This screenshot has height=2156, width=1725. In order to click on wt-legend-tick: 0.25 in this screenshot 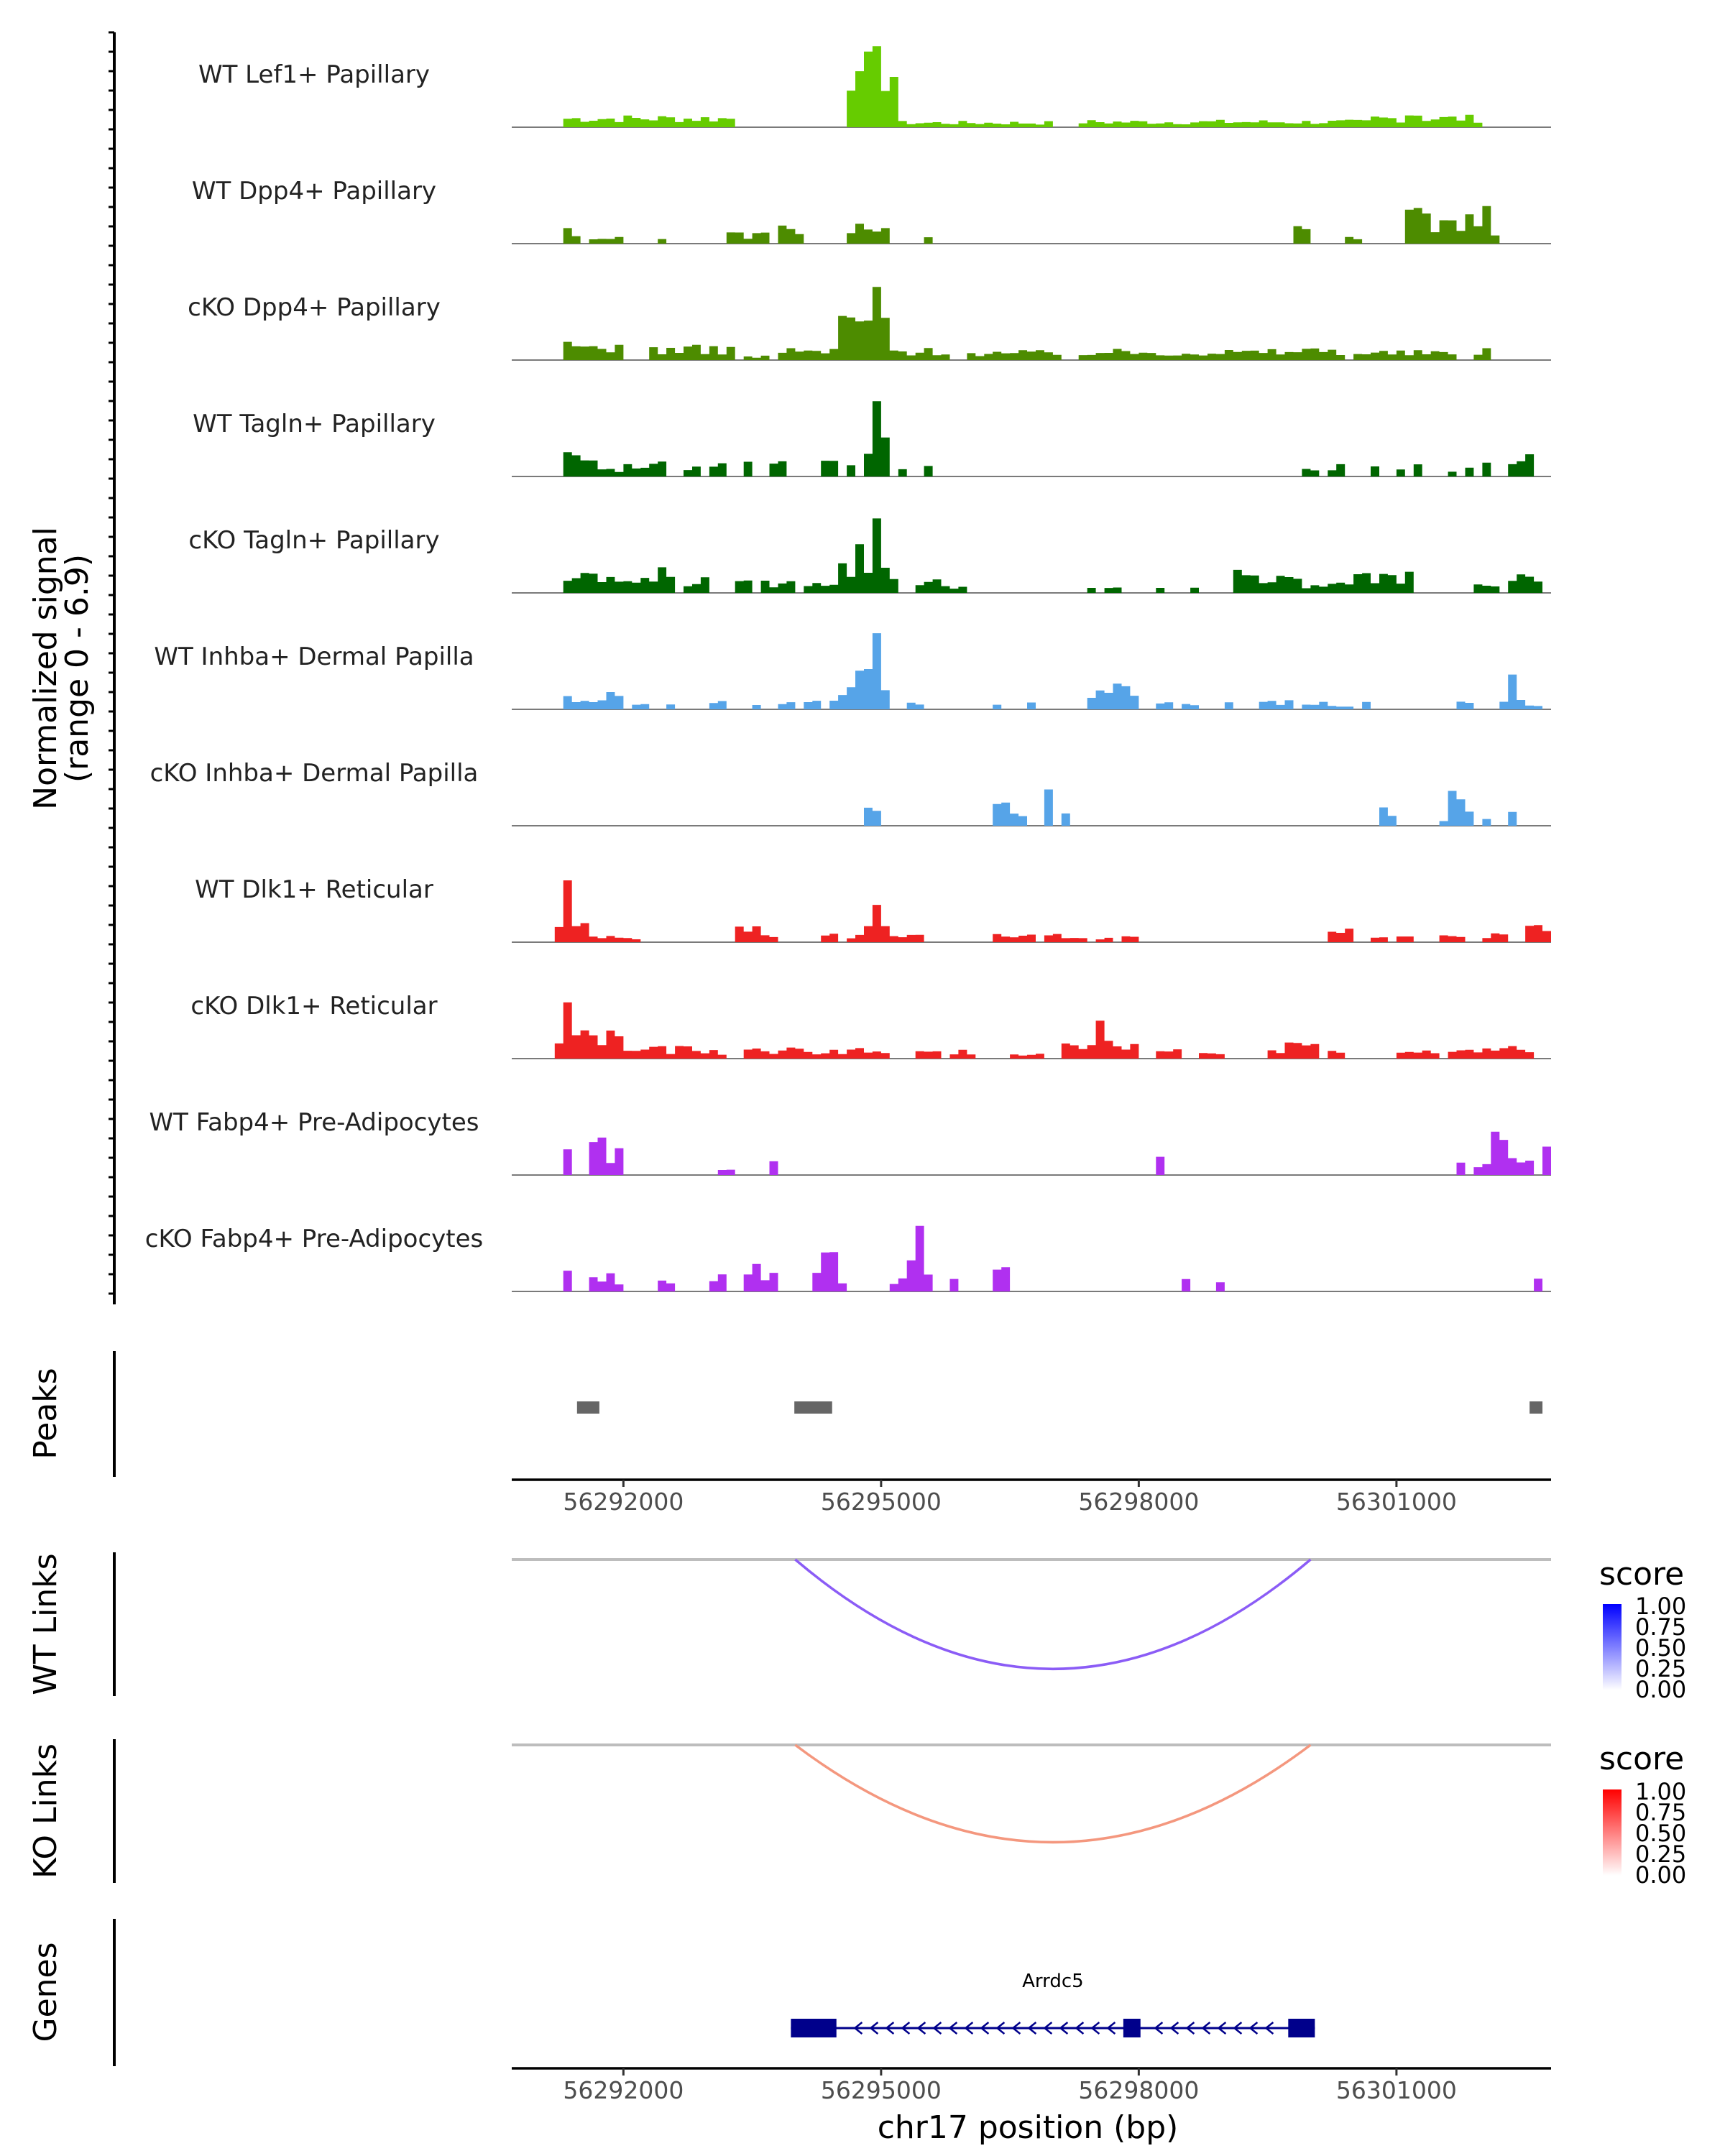, I will do `click(1660, 1668)`.